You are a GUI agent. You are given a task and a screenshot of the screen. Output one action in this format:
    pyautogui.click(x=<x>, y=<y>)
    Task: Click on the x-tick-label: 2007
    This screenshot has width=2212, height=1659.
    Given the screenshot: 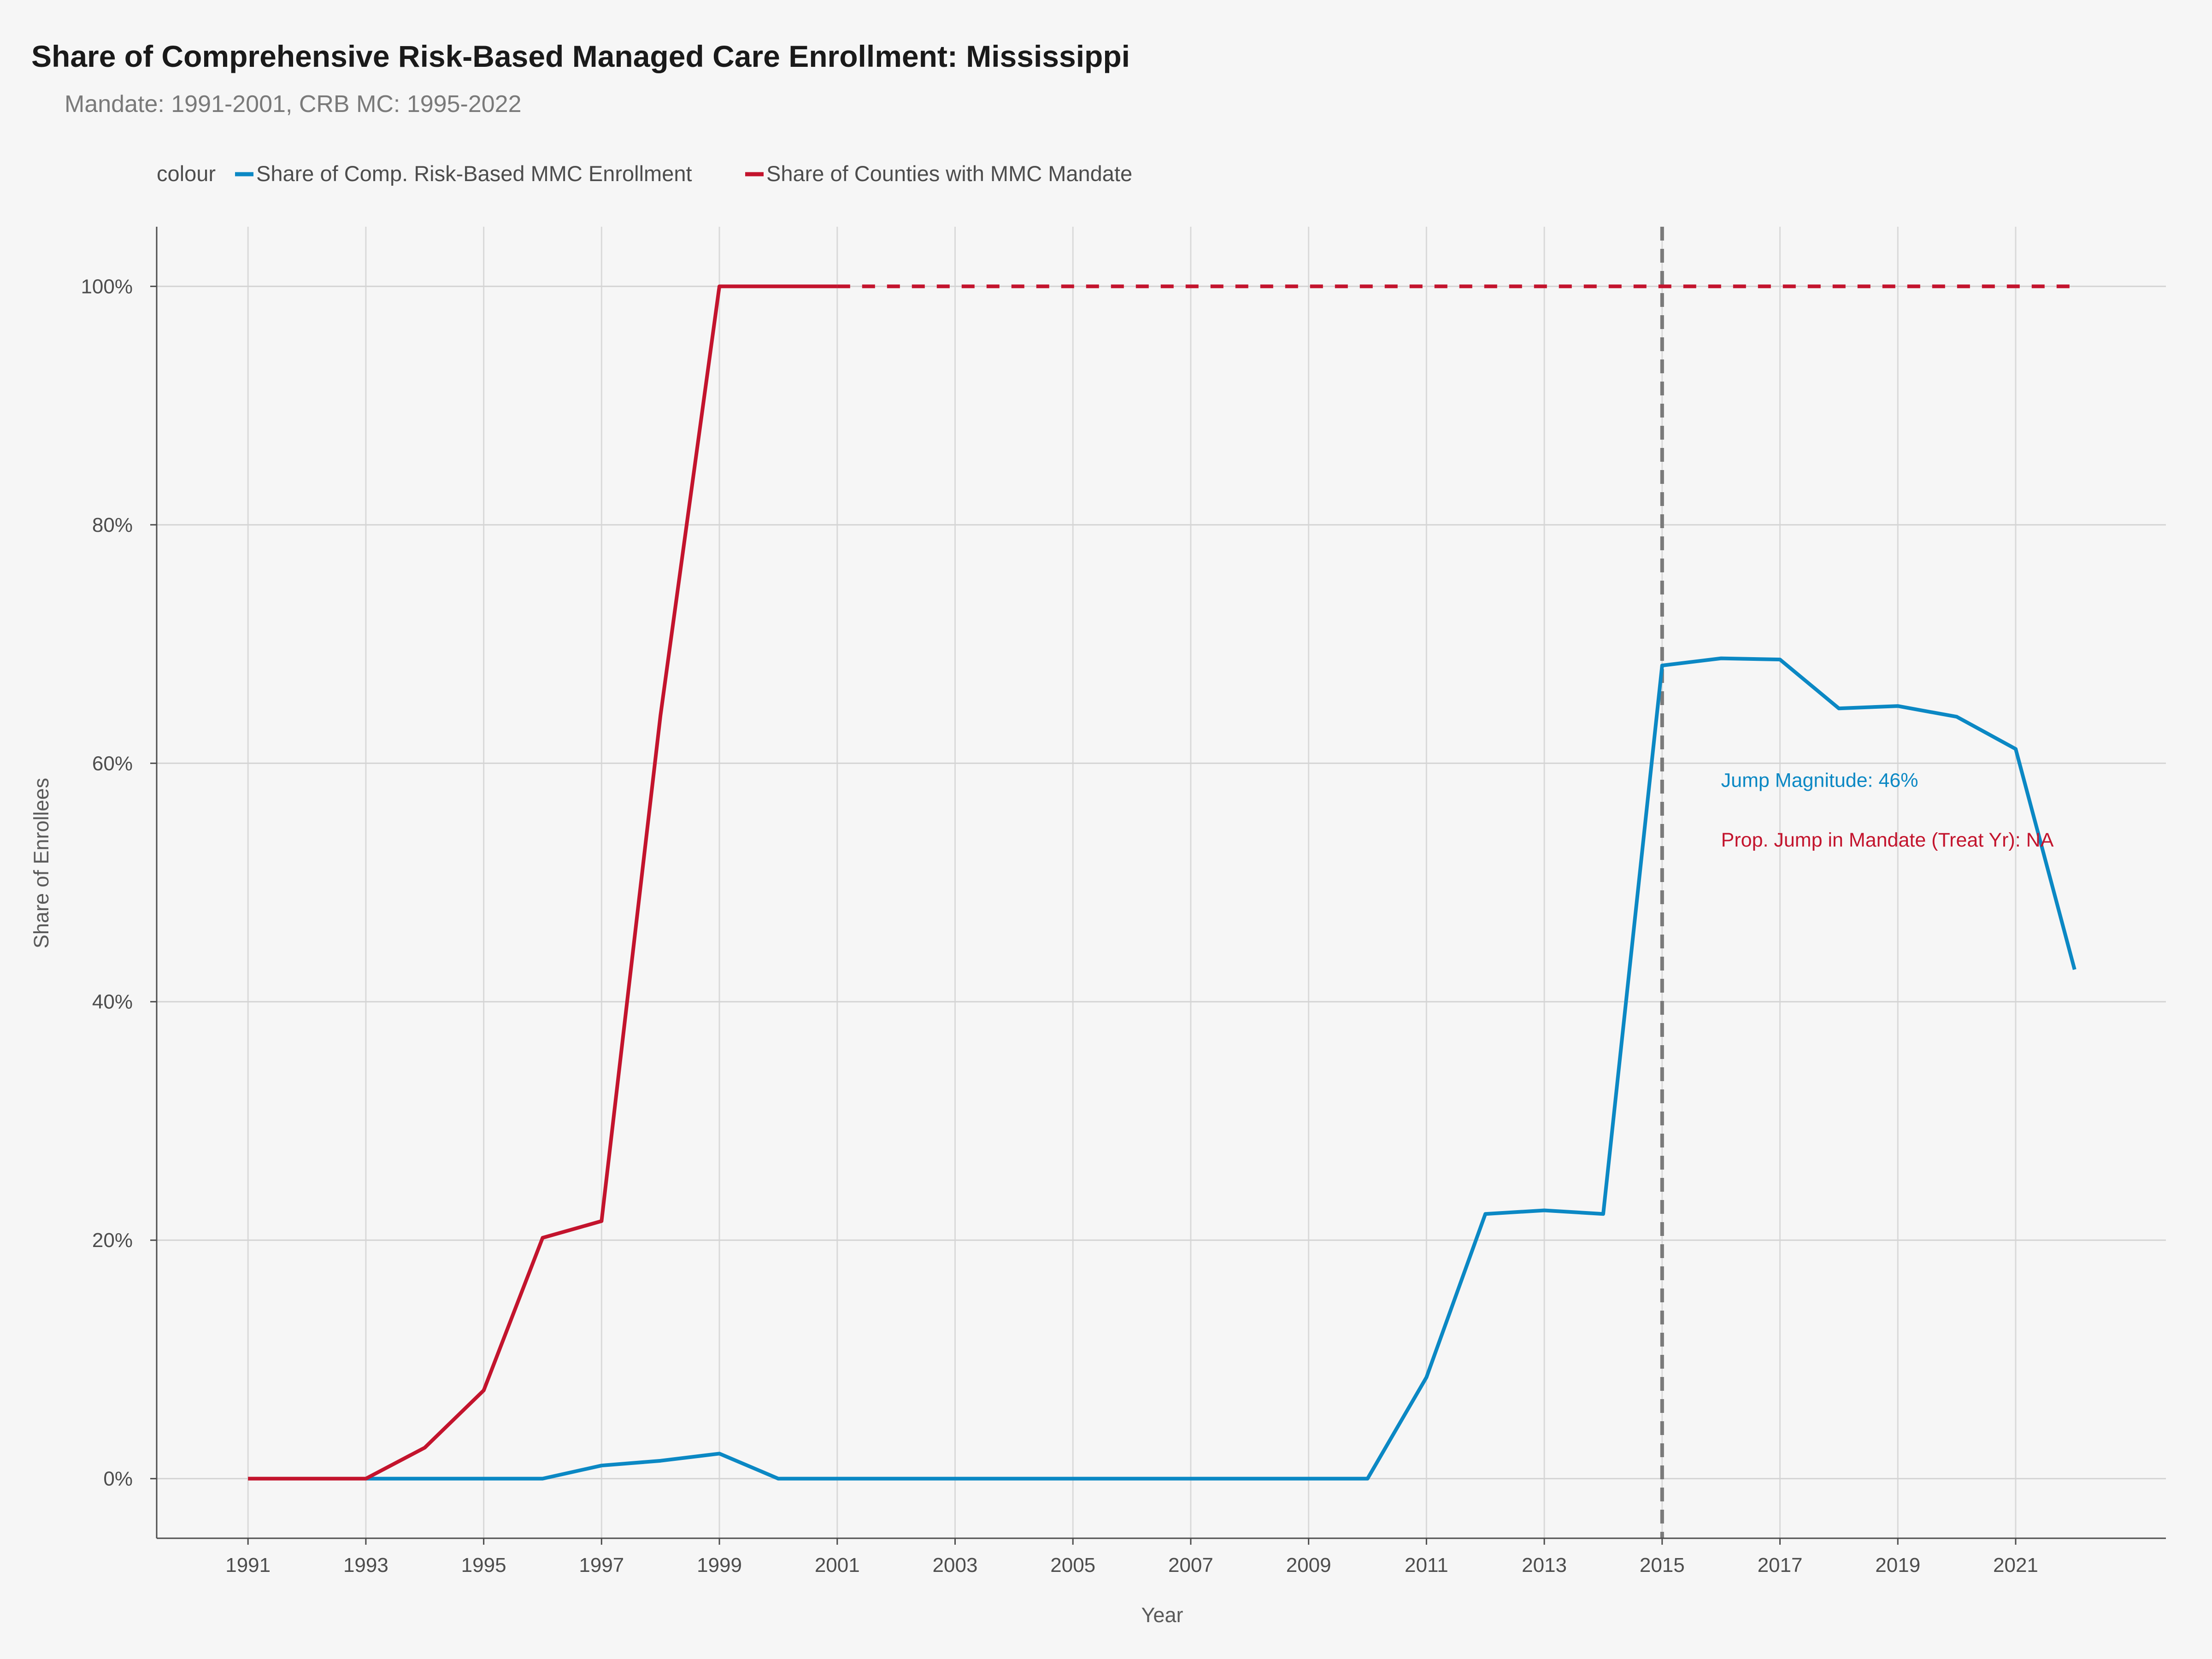 What is the action you would take?
    pyautogui.click(x=1190, y=1565)
    